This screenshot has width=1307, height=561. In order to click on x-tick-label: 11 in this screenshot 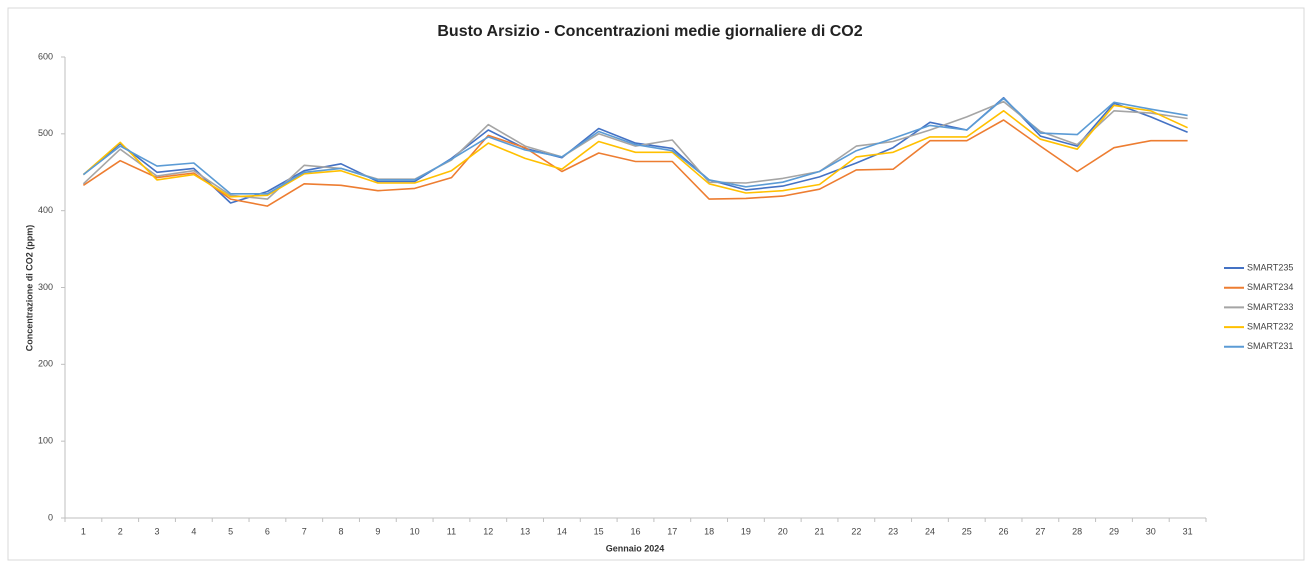, I will do `click(451, 531)`.